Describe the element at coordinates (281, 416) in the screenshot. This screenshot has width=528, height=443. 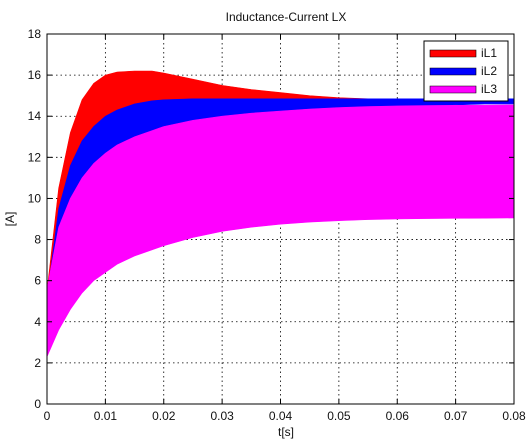
I see `x-tick-label: 0.04` at that location.